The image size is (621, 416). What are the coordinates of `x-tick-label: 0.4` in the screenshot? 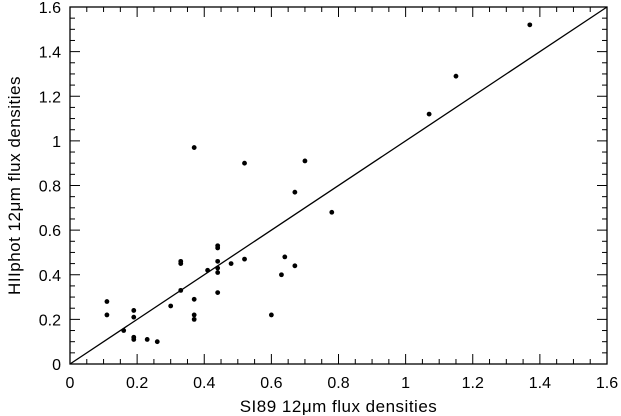 It's located at (204, 383).